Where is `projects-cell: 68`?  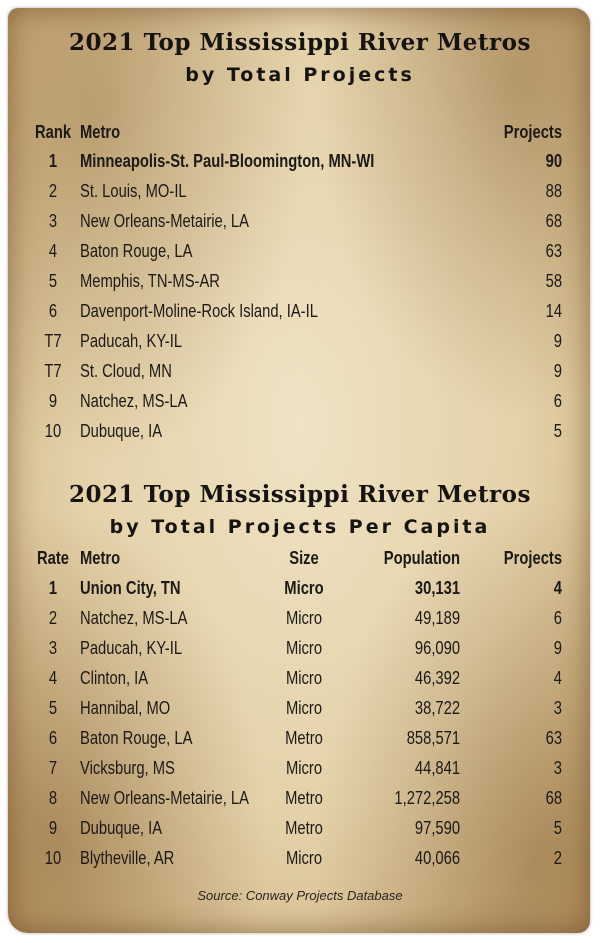 projects-cell: 68 is located at coordinates (553, 798).